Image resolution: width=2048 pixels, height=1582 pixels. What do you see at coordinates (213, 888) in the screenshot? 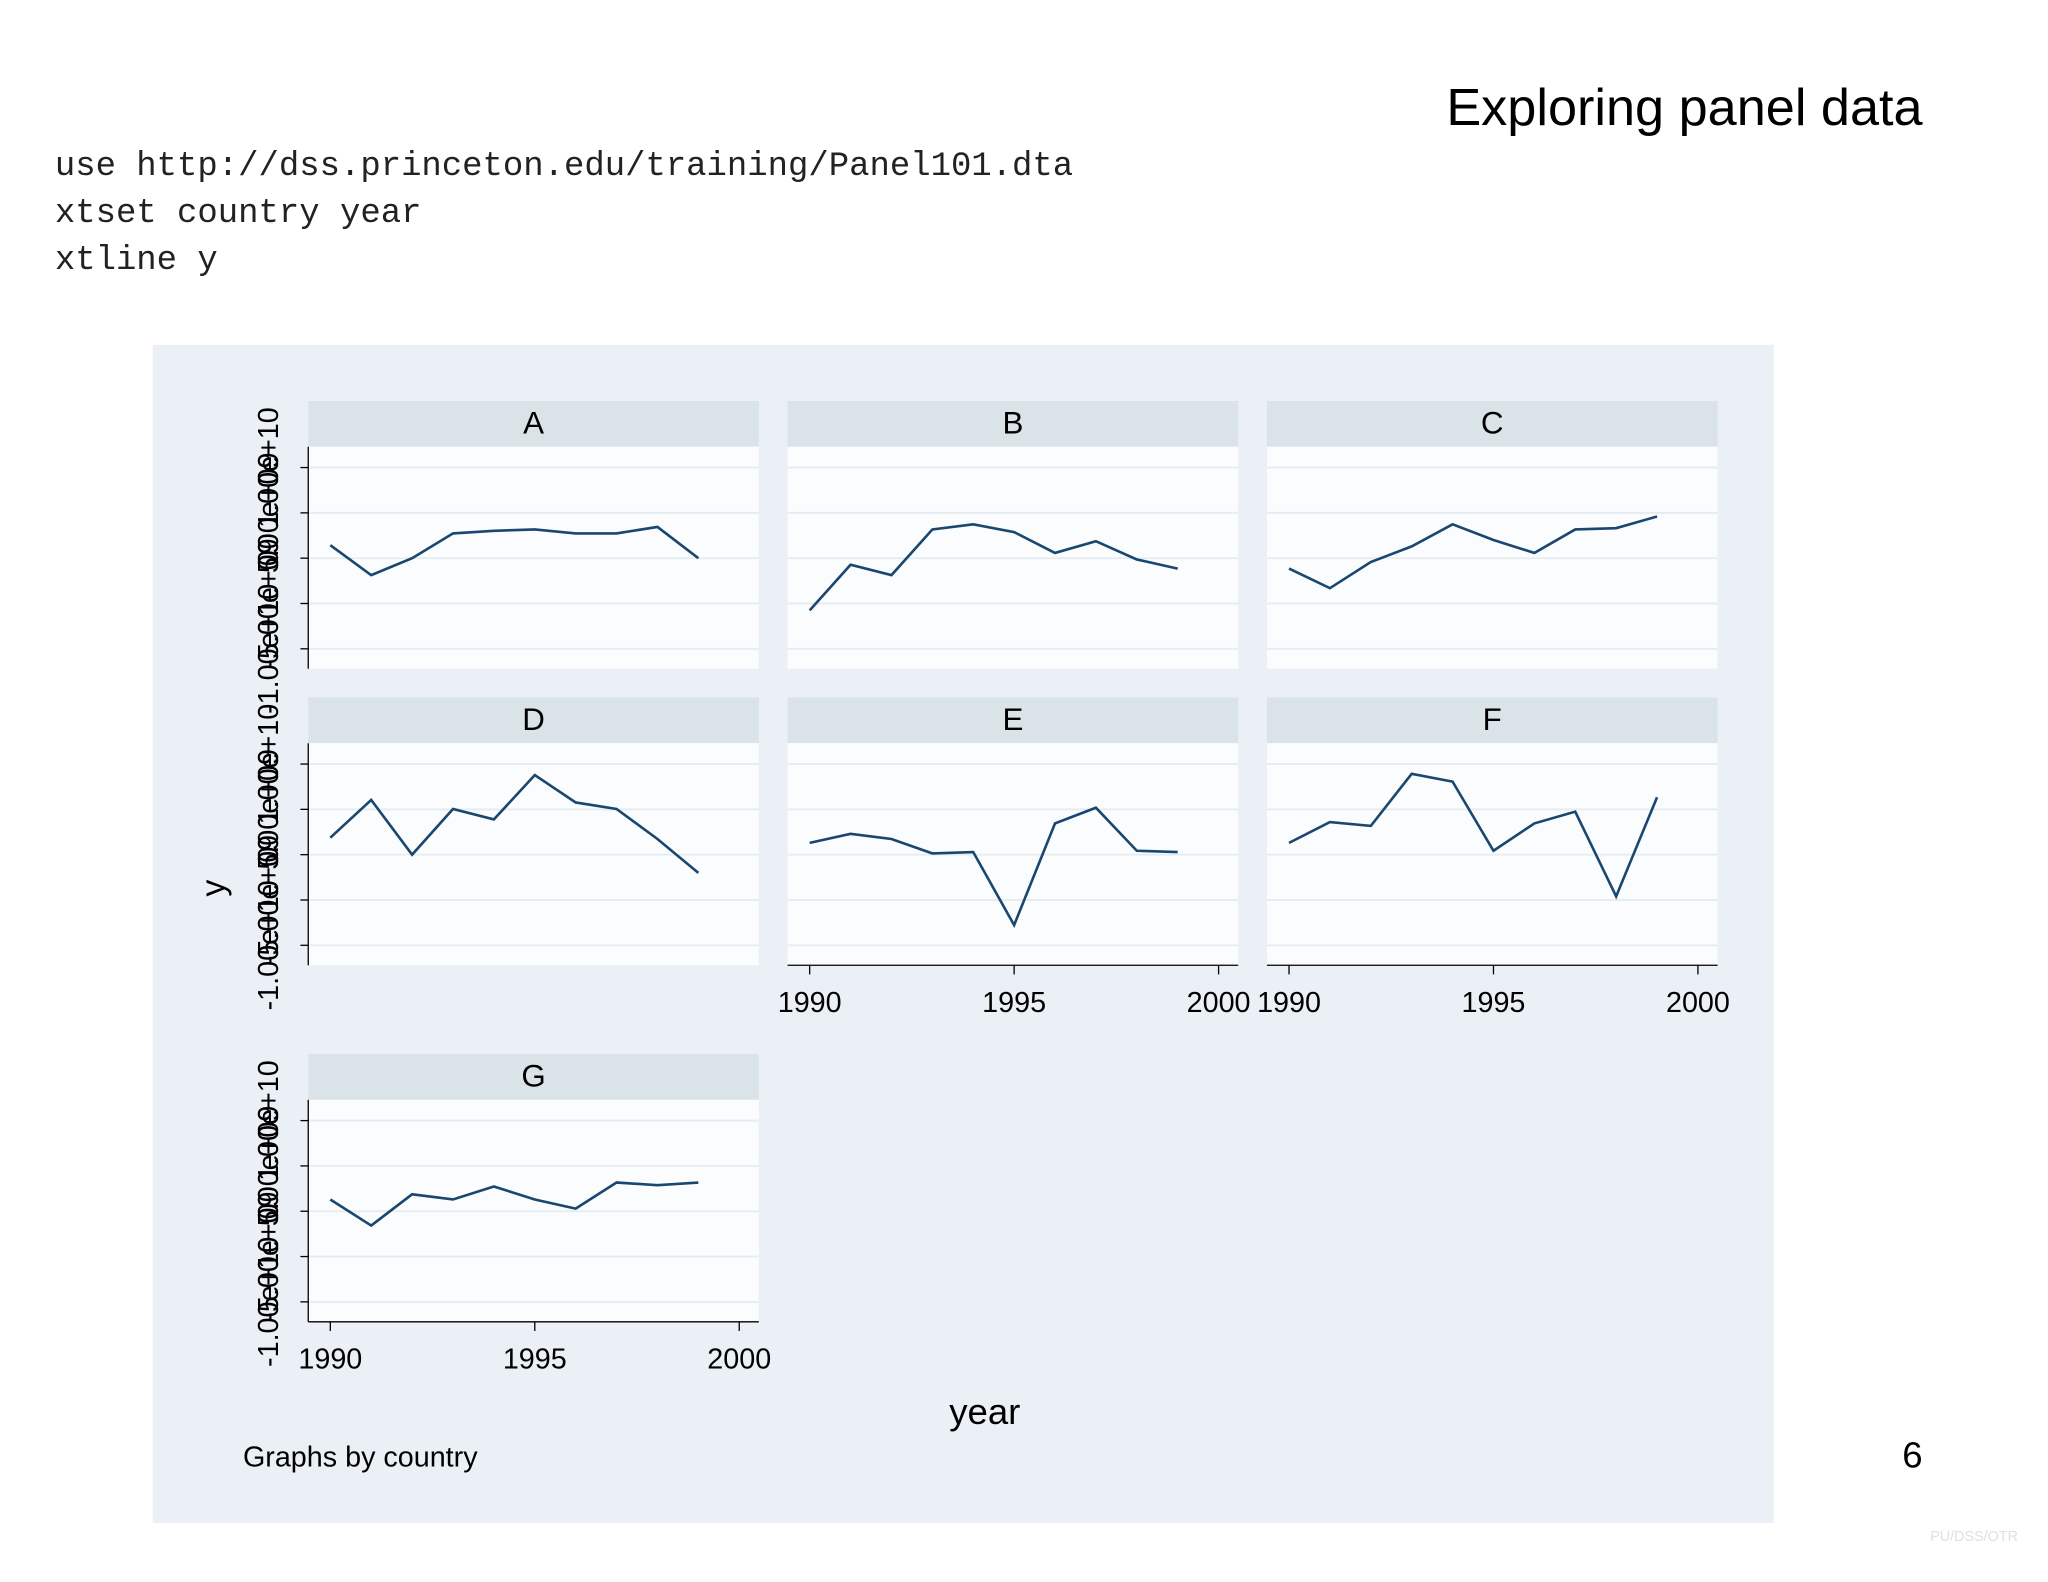
I see `y-axis-title: y` at bounding box center [213, 888].